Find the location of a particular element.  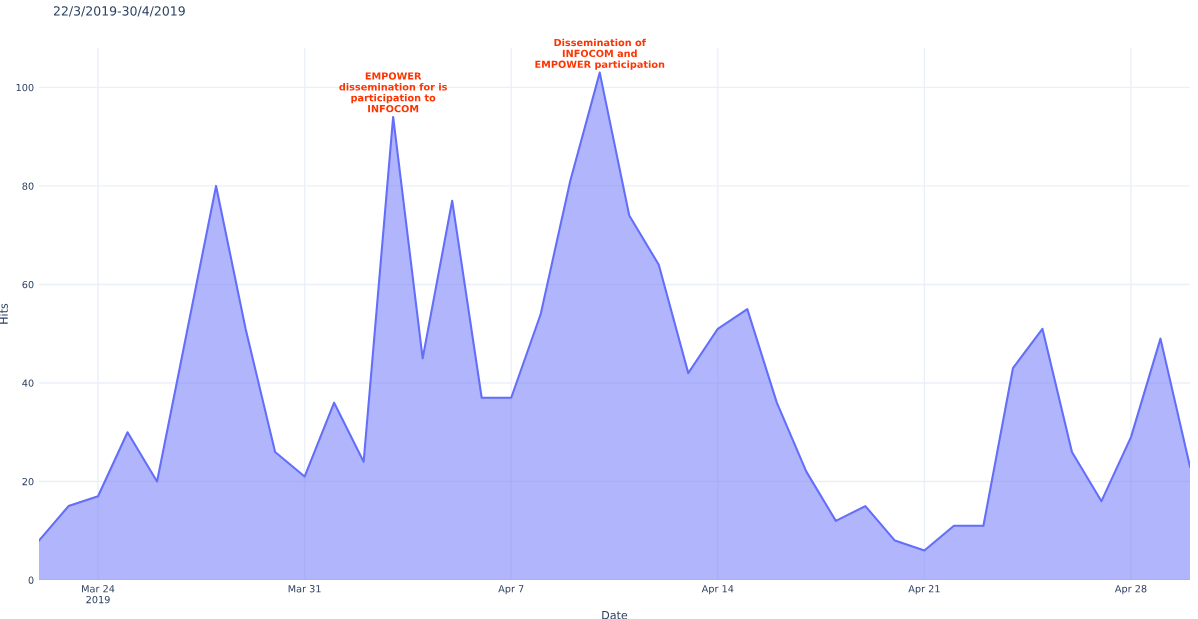

x-tick-label: Mar 24 2019 is located at coordinates (98, 594).